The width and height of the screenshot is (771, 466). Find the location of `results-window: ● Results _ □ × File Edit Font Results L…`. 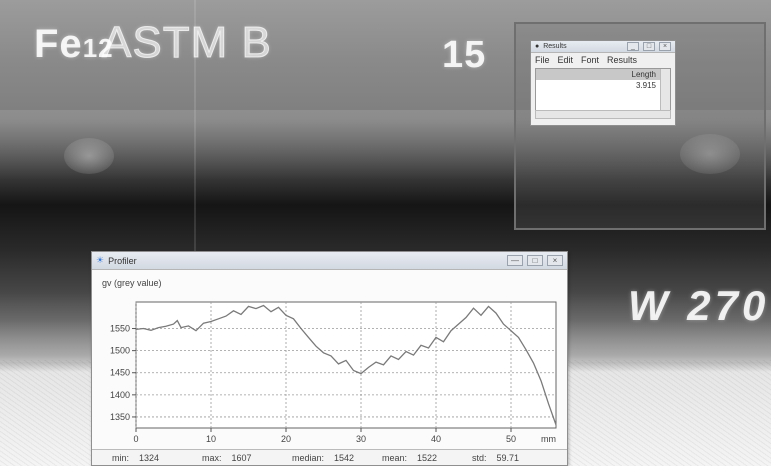

results-window: ● Results _ □ × File Edit Font Results L… is located at coordinates (603, 83).